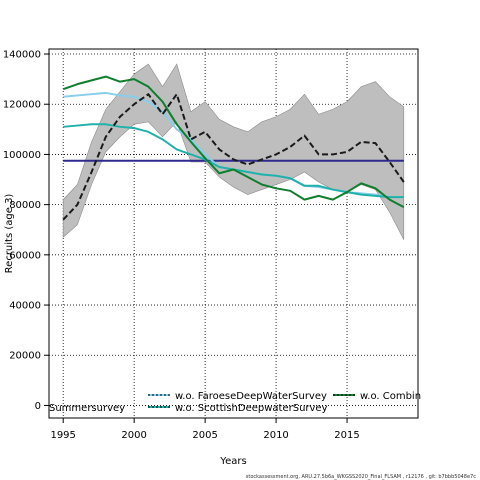 The width and height of the screenshot is (480, 480). I want to click on y-tick-label-120000: 120000, so click(22, 105).